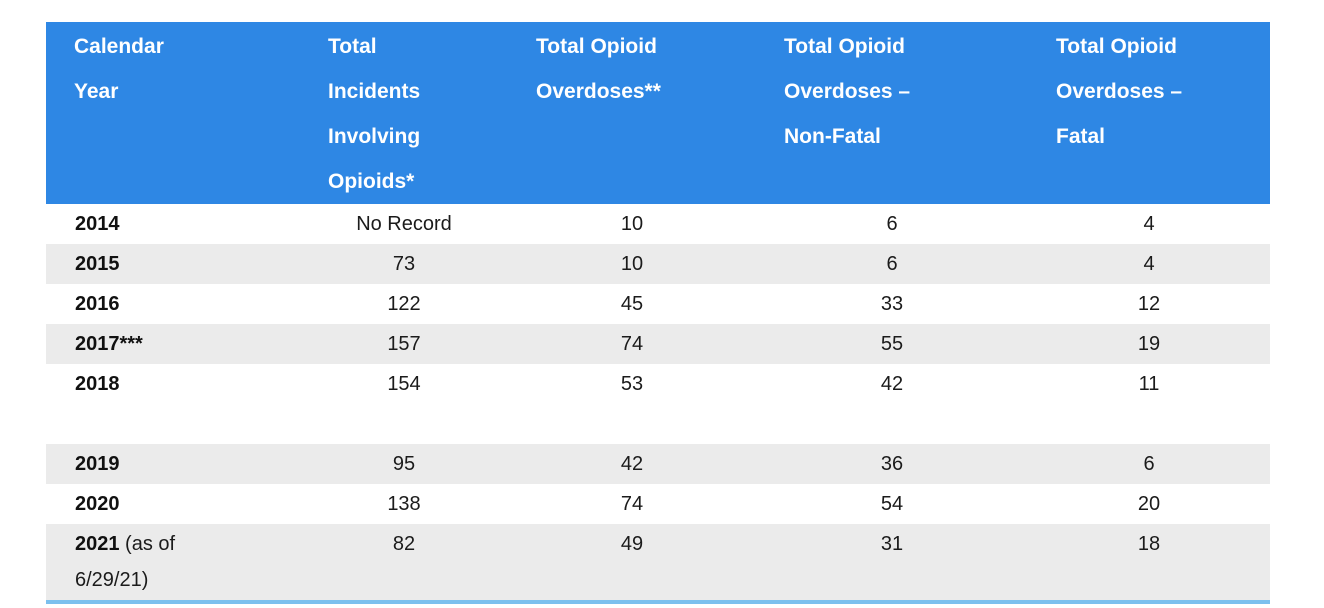 The height and width of the screenshot is (608, 1324). I want to click on fatal-cell: 6, so click(1149, 464).